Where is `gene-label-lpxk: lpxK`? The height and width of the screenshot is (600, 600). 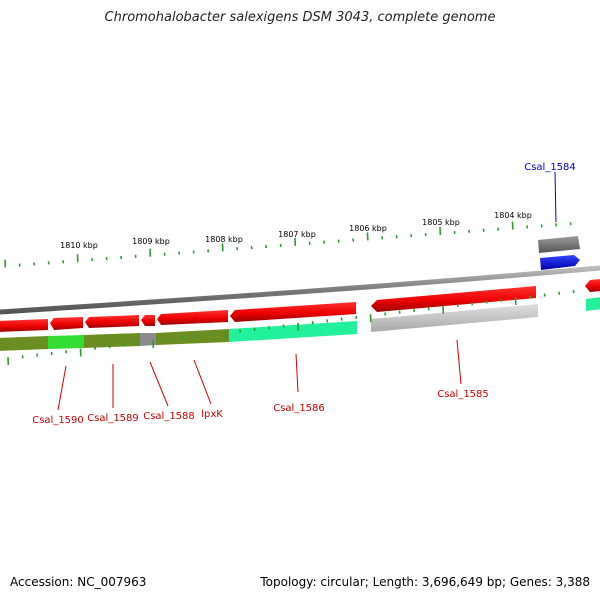
gene-label-lpxk: lpxK is located at coordinates (212, 414).